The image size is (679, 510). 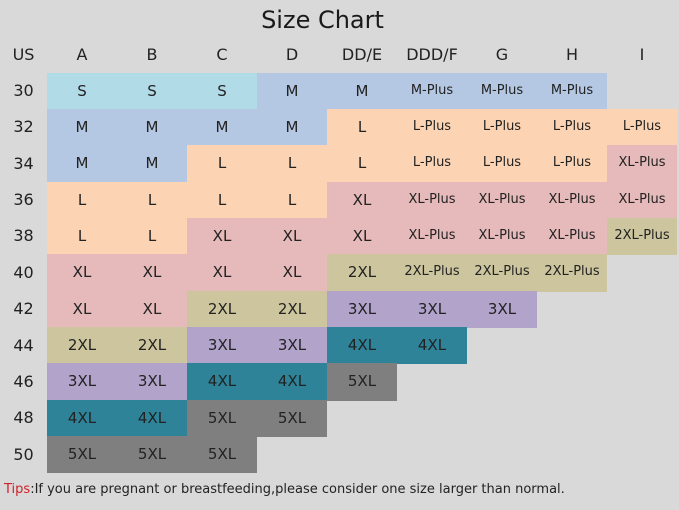 What do you see at coordinates (432, 54) in the screenshot?
I see `column-header: DDD/F` at bounding box center [432, 54].